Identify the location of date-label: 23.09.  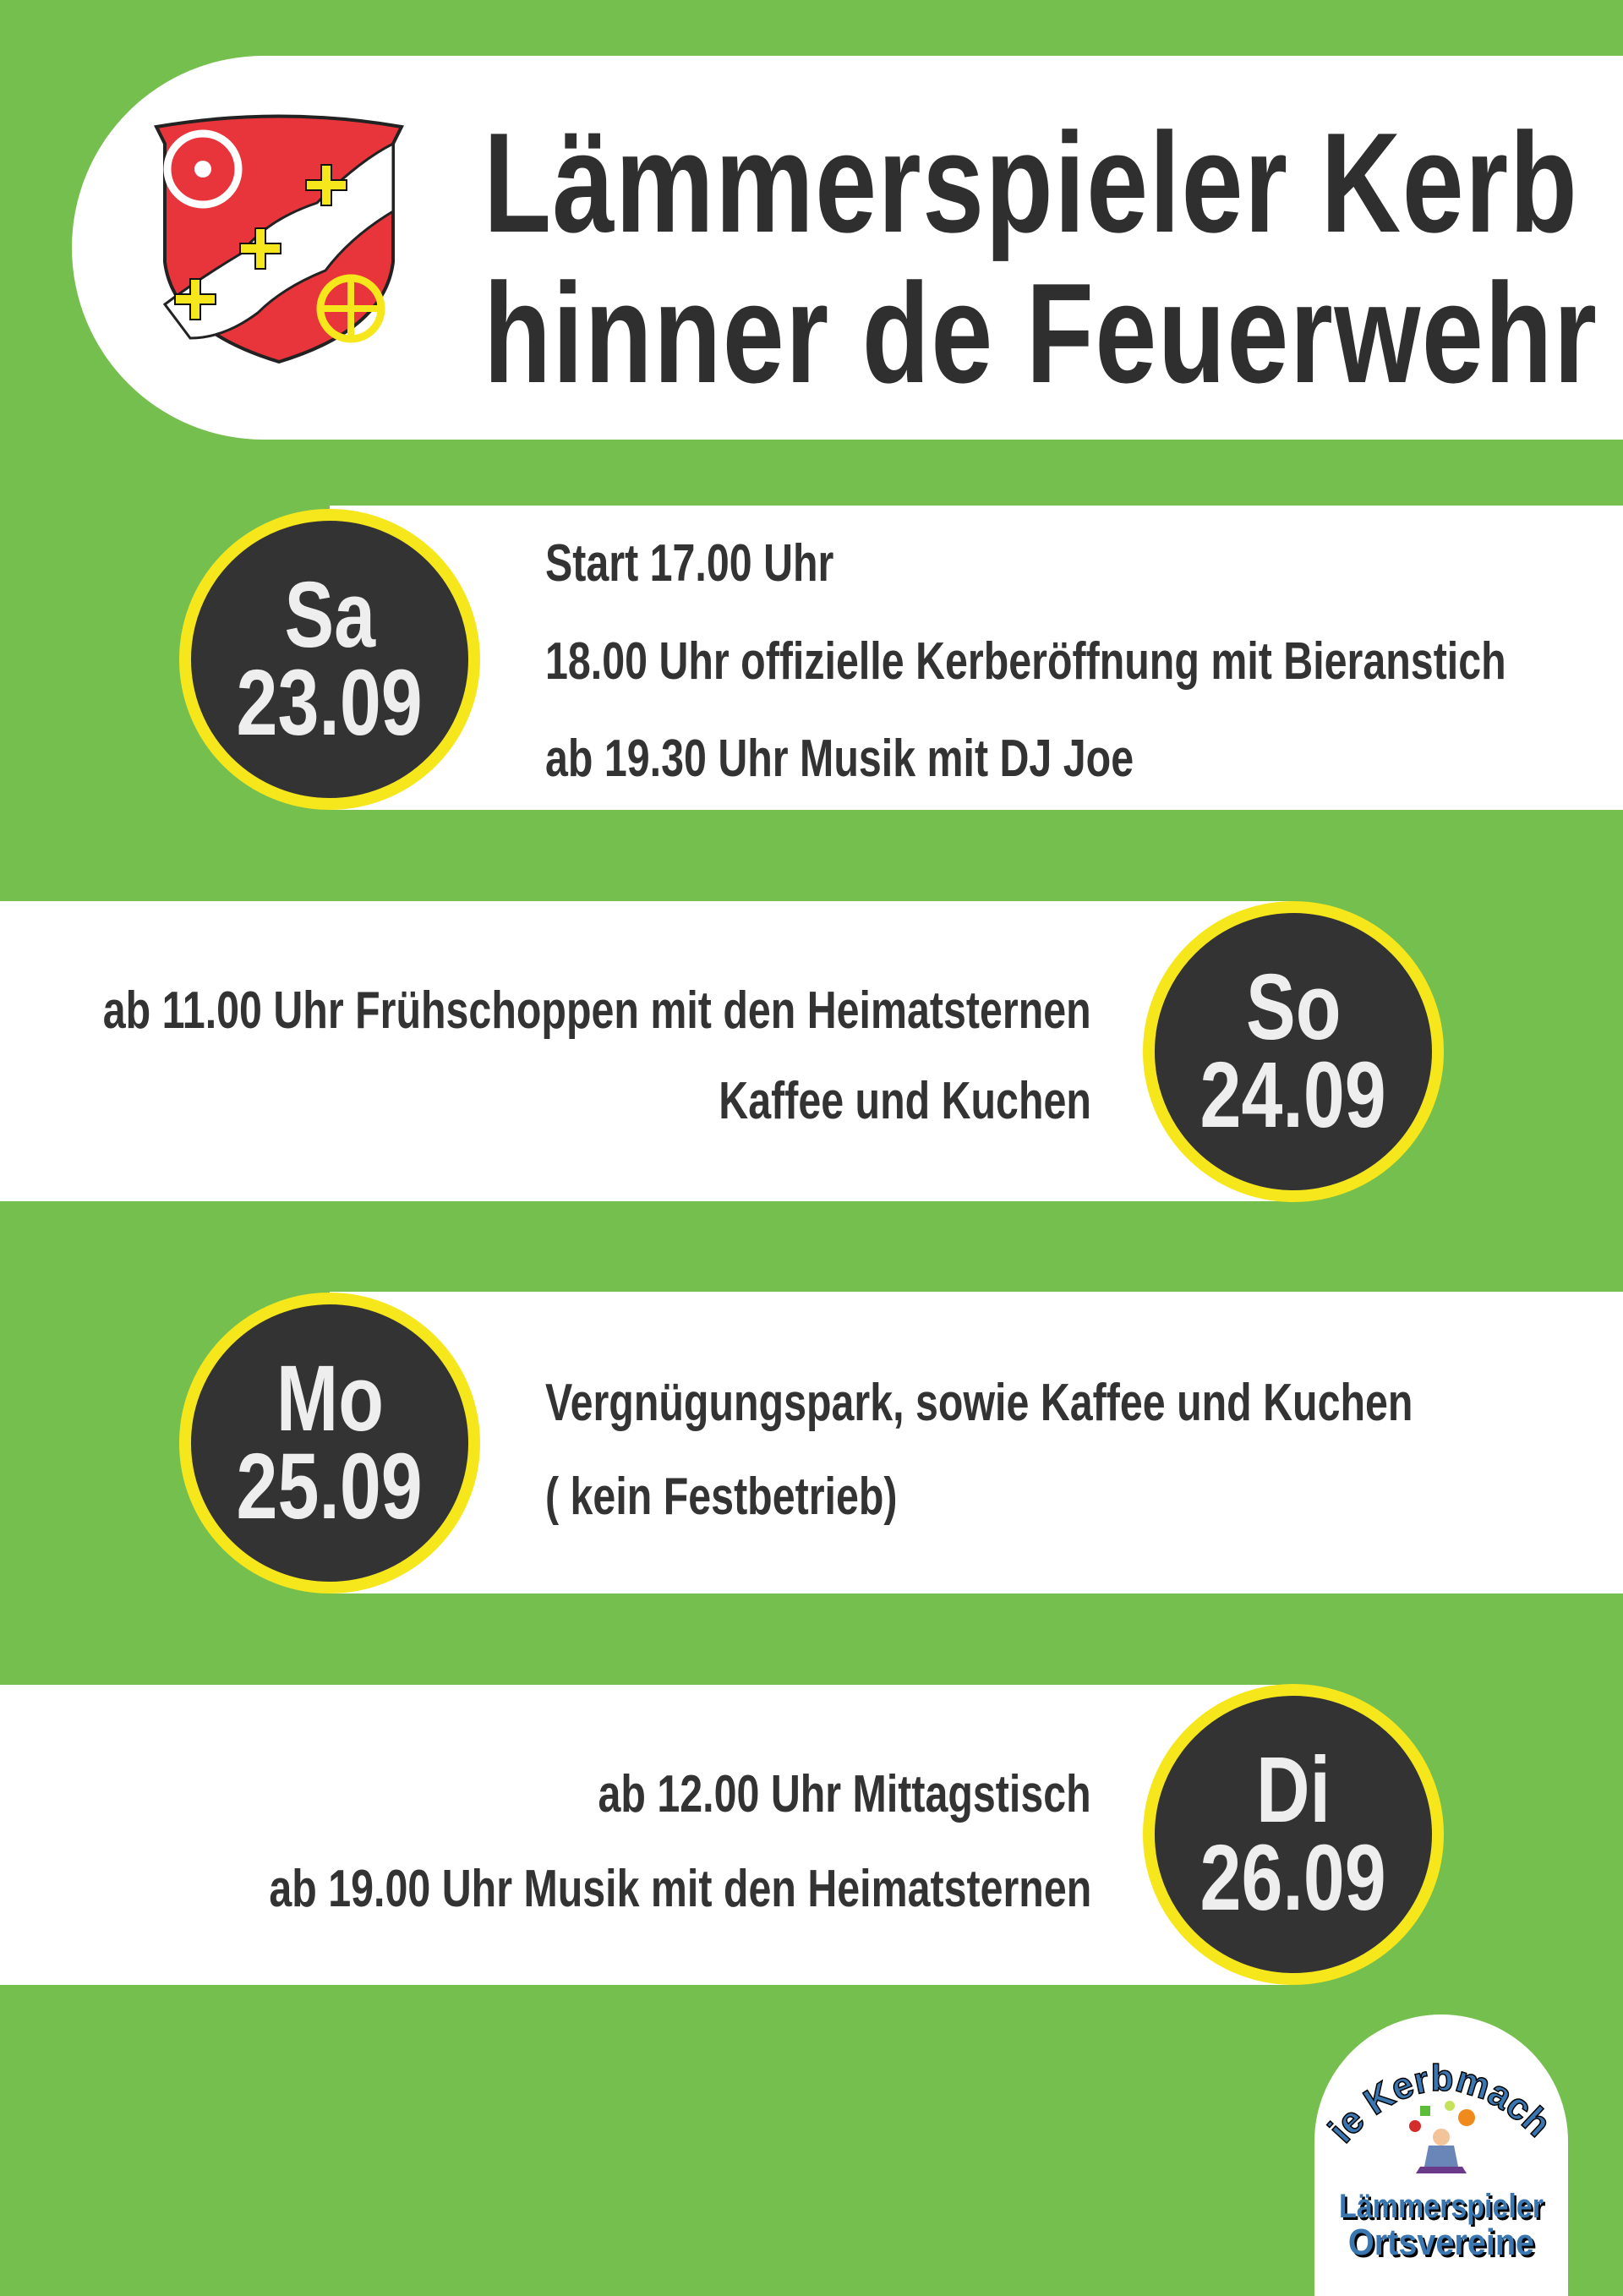
(330, 703).